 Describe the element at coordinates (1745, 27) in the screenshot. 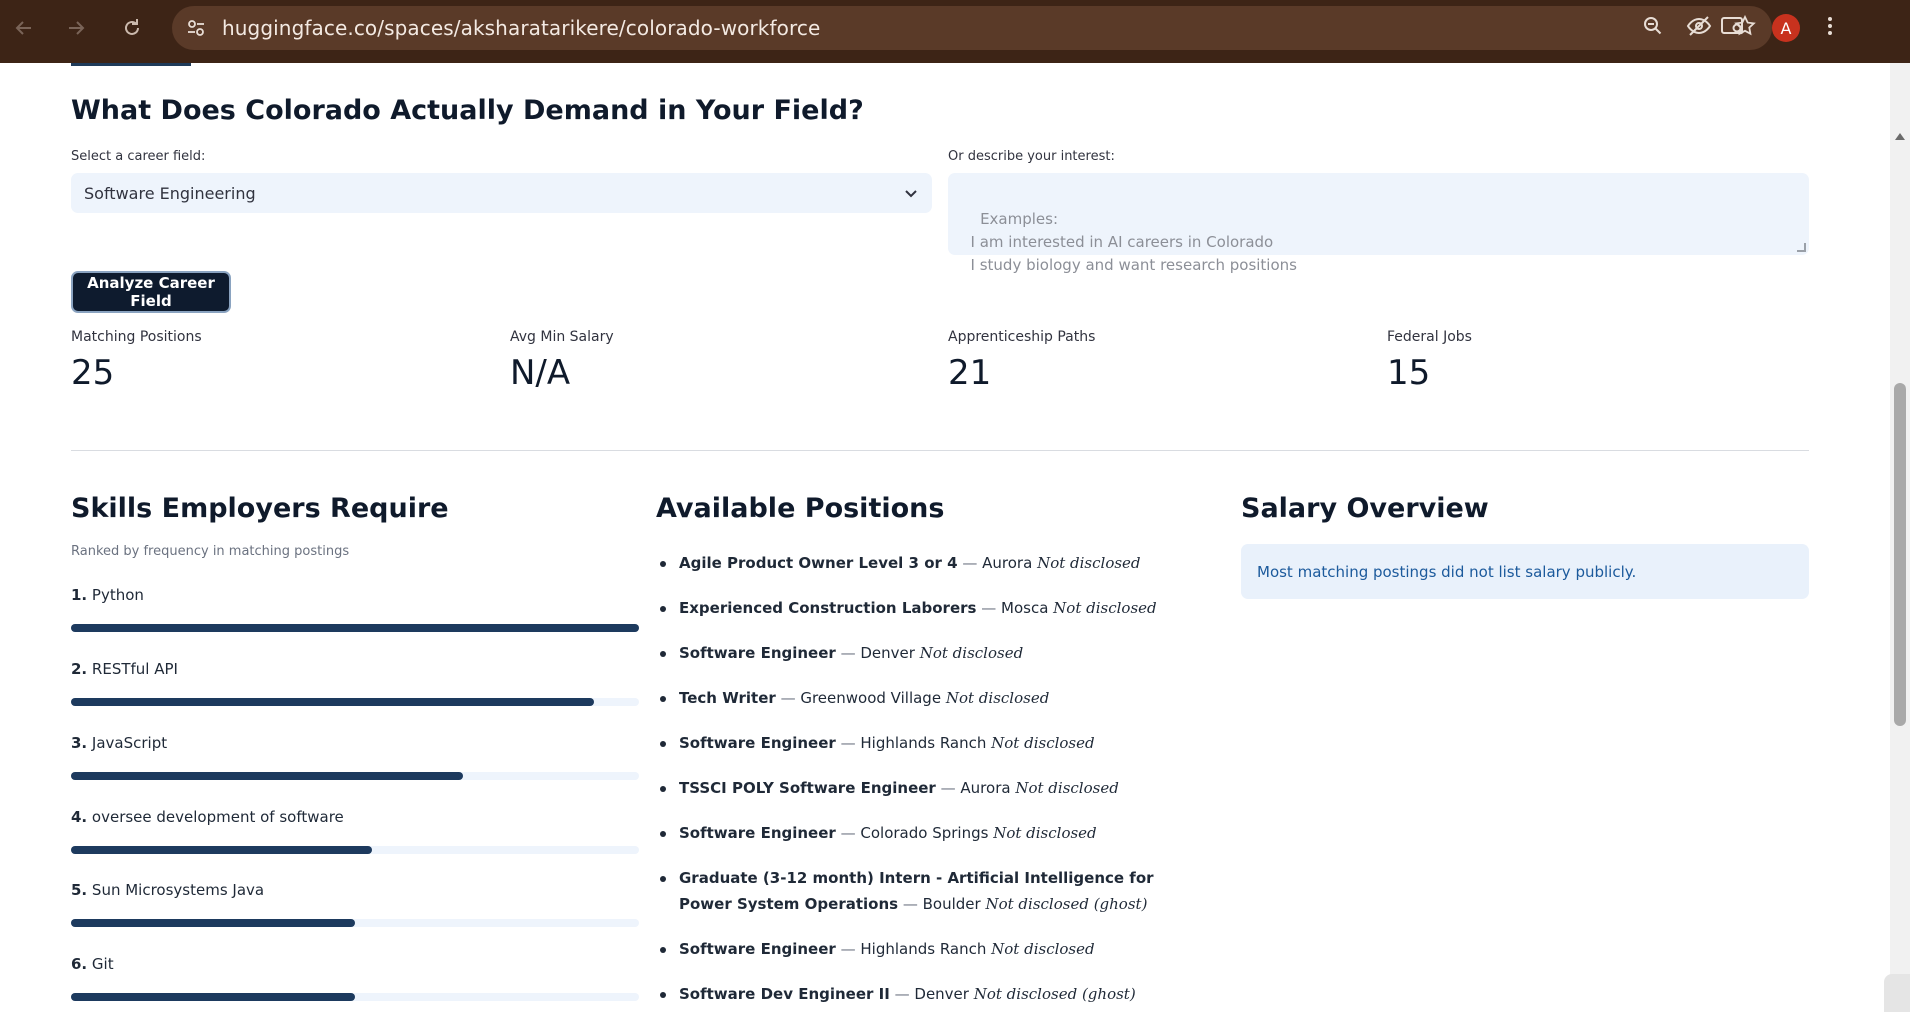

I see `star-icon` at that location.